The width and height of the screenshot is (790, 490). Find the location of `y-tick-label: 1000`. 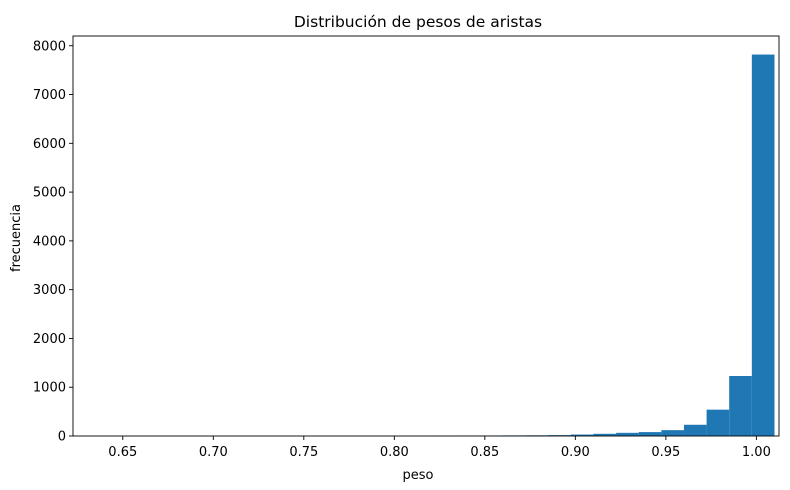

y-tick-label: 1000 is located at coordinates (49, 388).